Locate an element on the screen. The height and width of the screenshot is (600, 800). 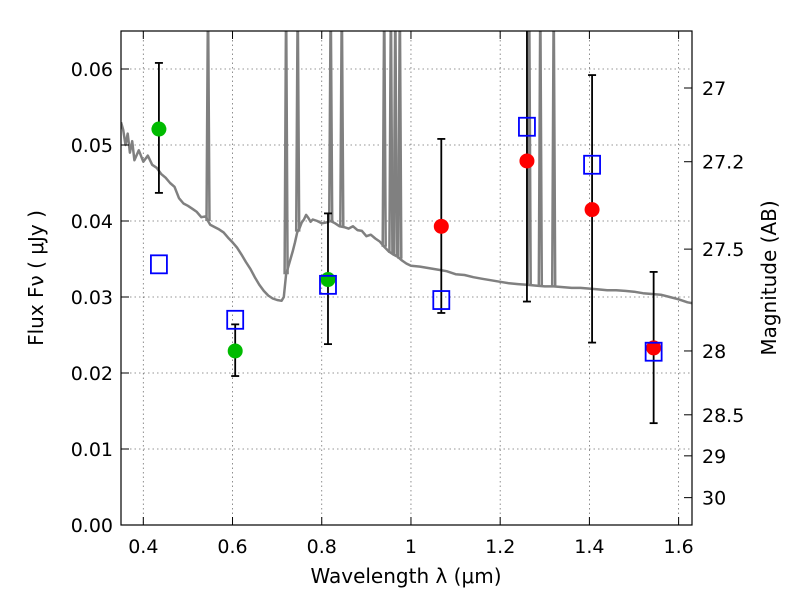
y2-axis-title: Magnitude (AB) is located at coordinates (769, 277).